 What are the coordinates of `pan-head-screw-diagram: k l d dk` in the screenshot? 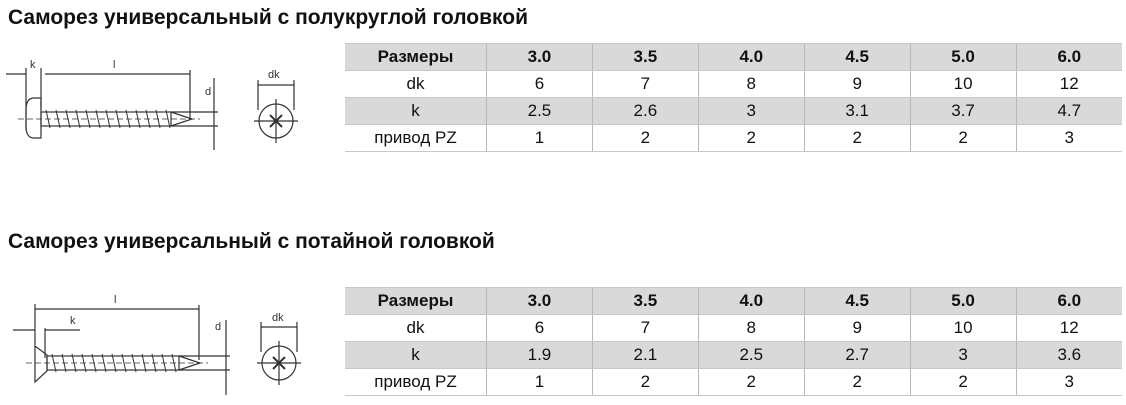 It's located at (152, 104).